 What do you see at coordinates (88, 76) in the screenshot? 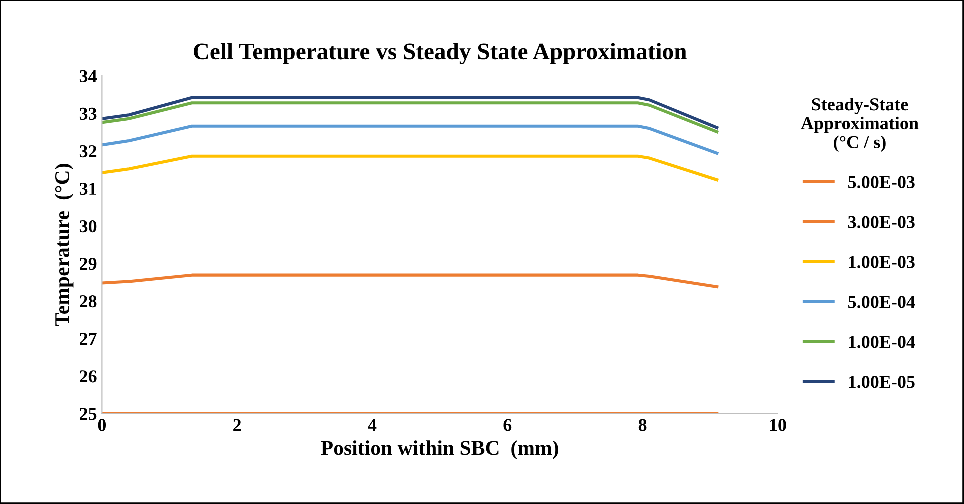
I see `y-tick-label: 34` at bounding box center [88, 76].